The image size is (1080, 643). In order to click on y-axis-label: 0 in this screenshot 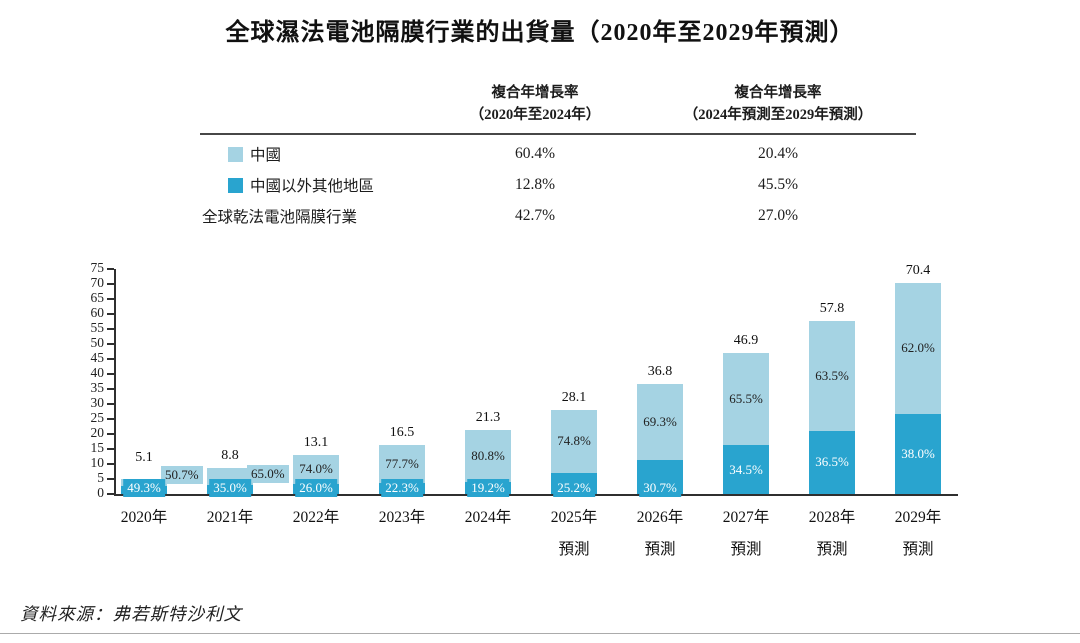, I will do `click(100, 492)`.